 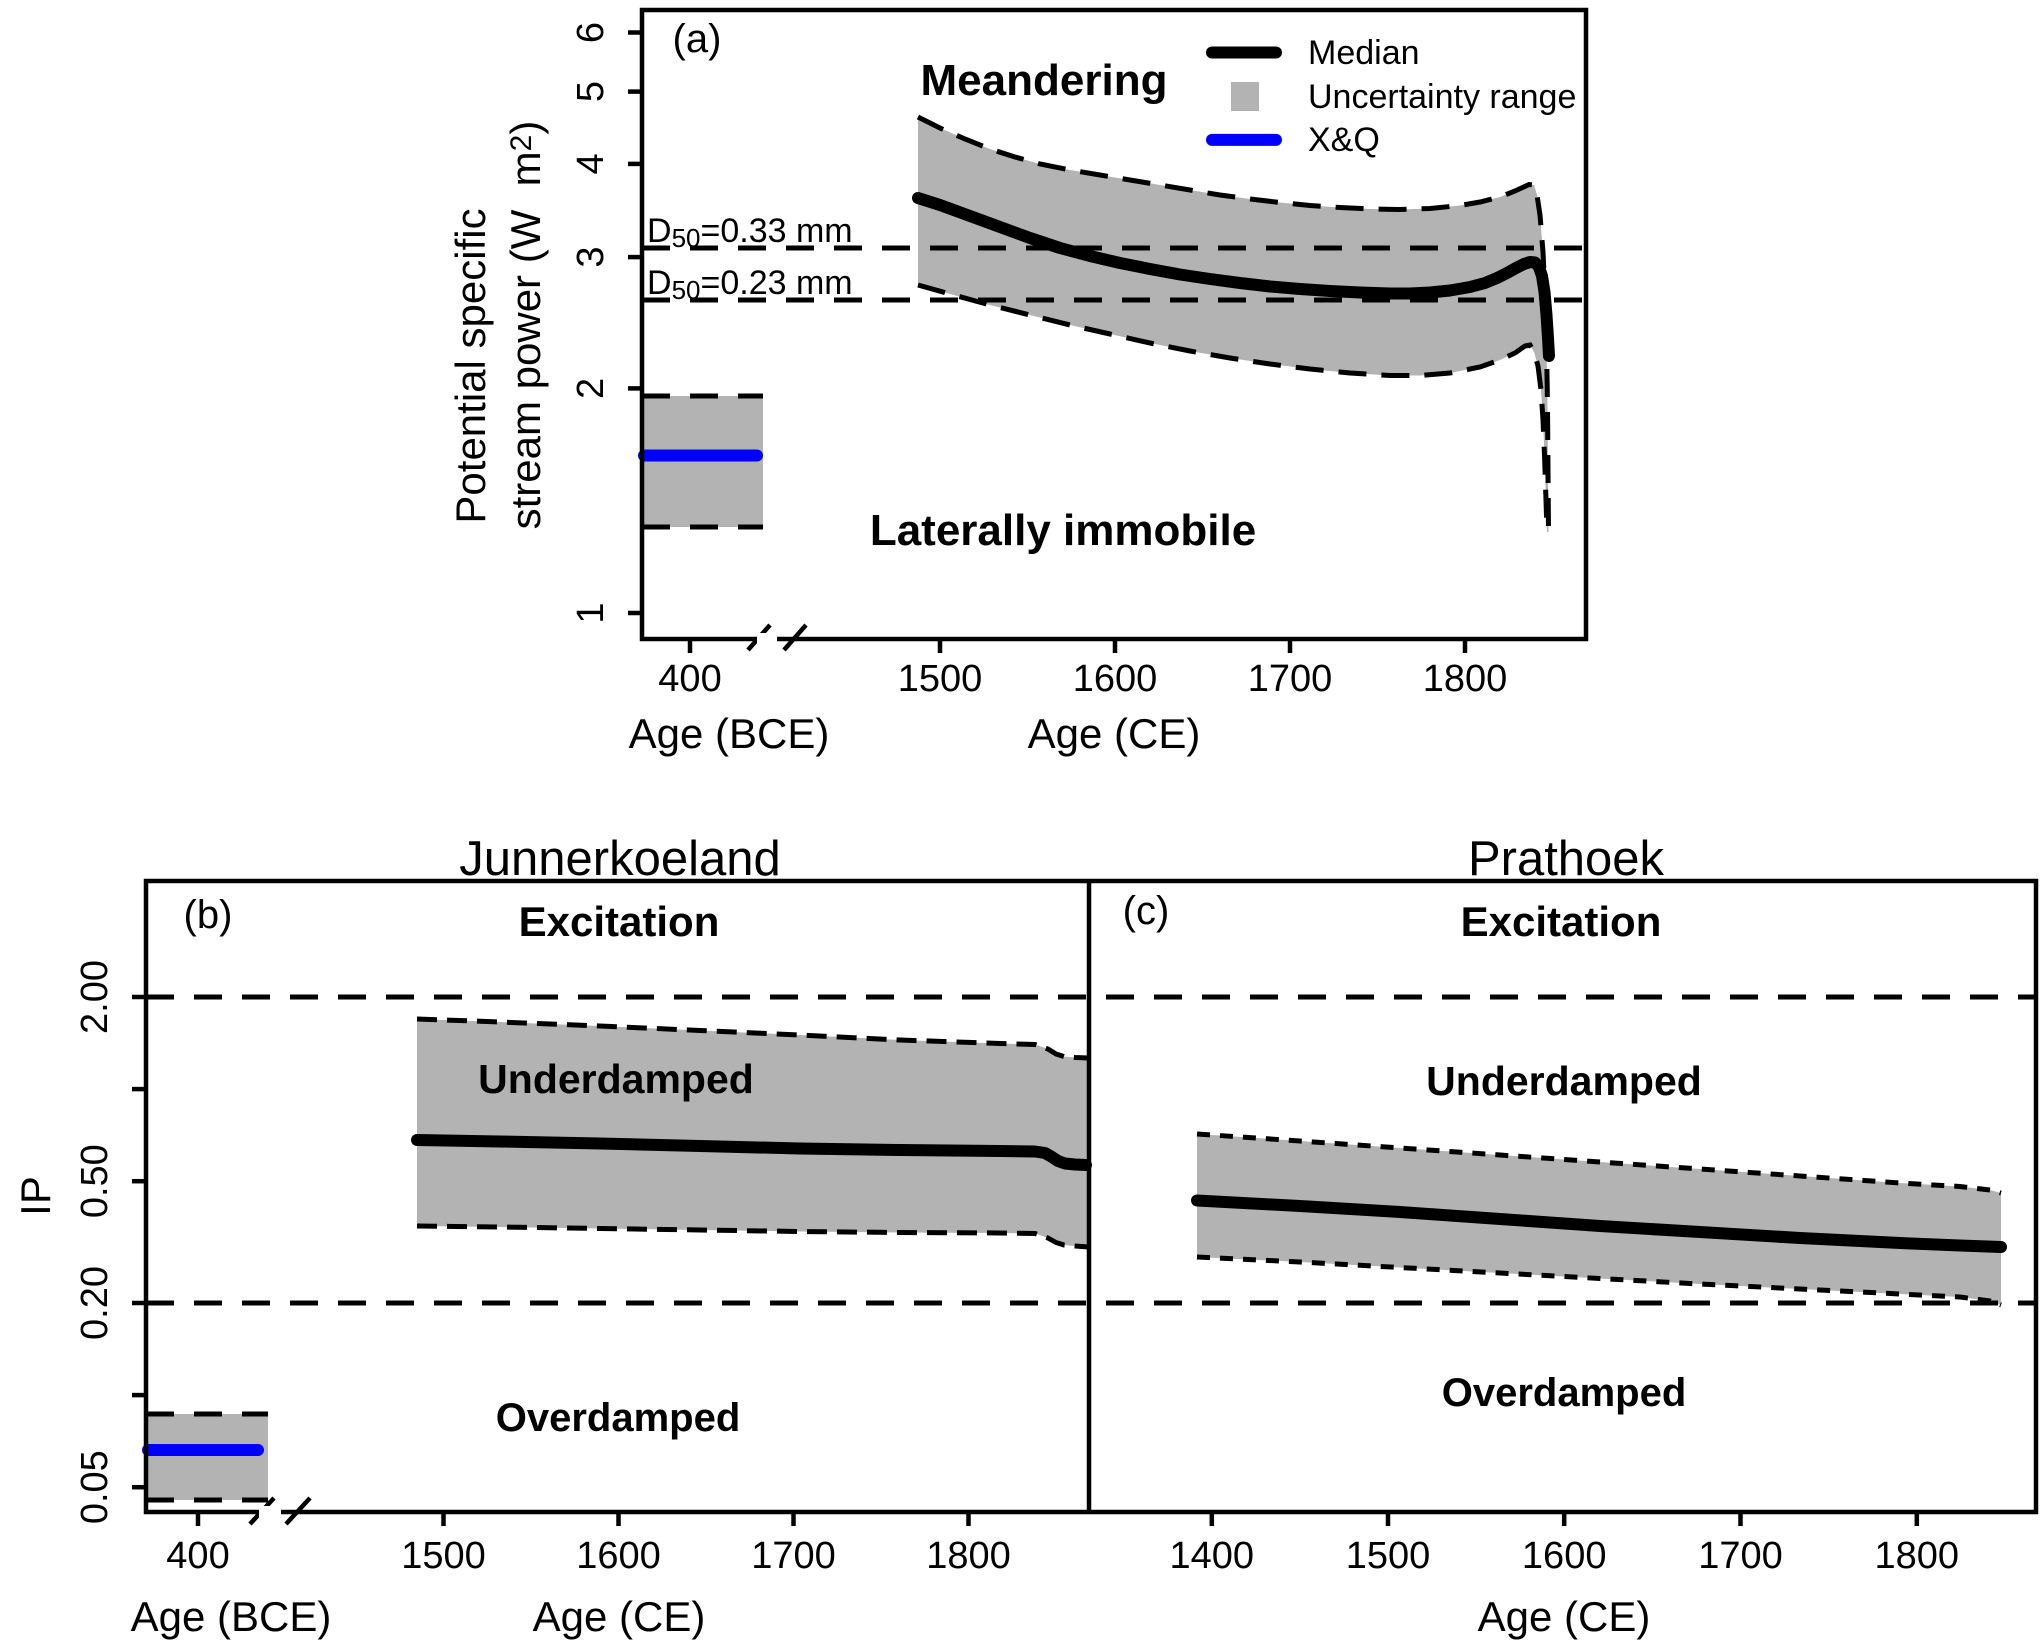 I want to click on svg-text: 0.20, so click(x=95, y=1303).